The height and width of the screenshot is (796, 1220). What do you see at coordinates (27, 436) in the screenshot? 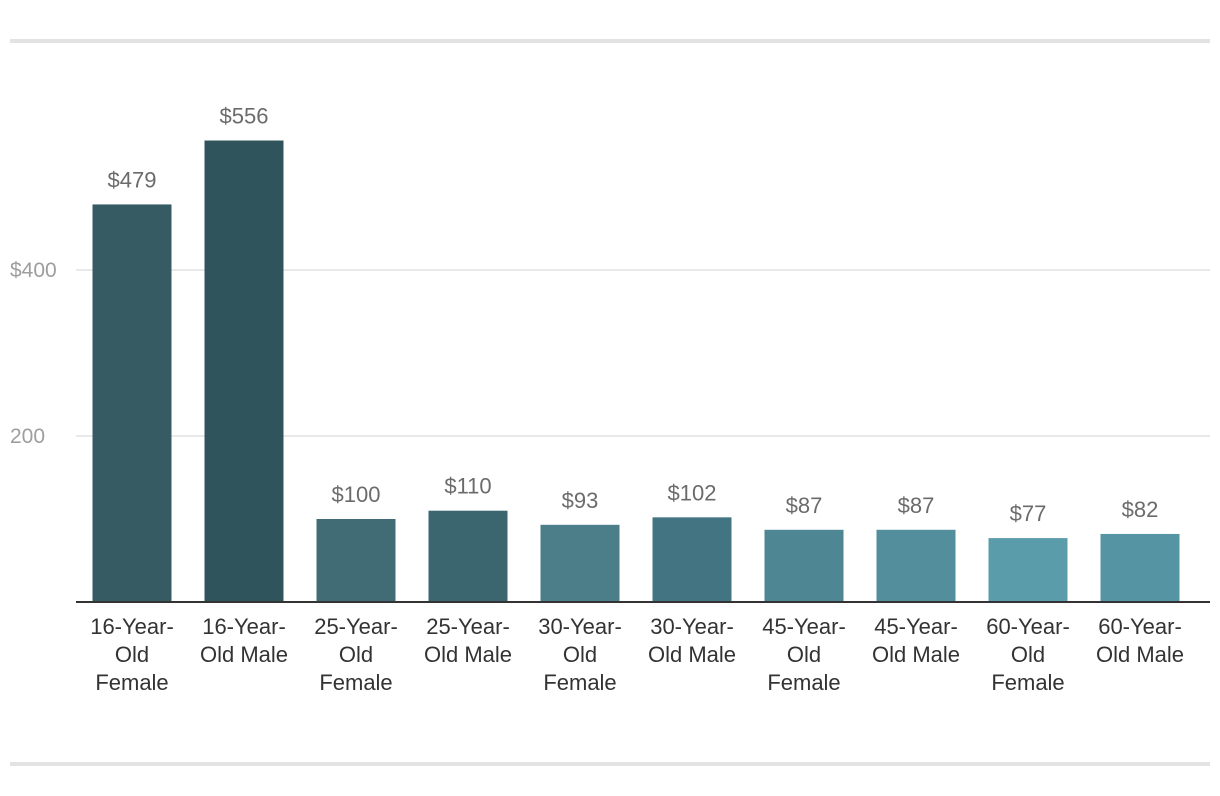
I see `y-tick-label: 200` at bounding box center [27, 436].